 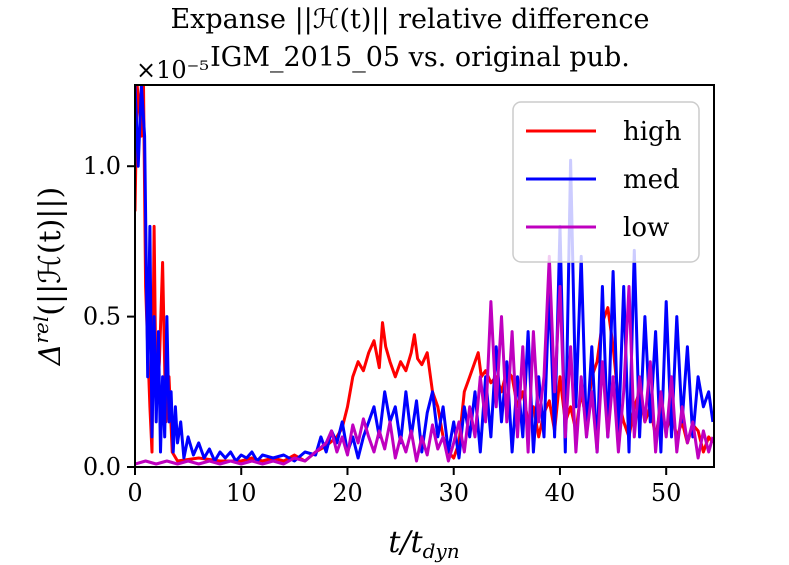 What do you see at coordinates (102, 166) in the screenshot?
I see `y-tick-label: 1.0` at bounding box center [102, 166].